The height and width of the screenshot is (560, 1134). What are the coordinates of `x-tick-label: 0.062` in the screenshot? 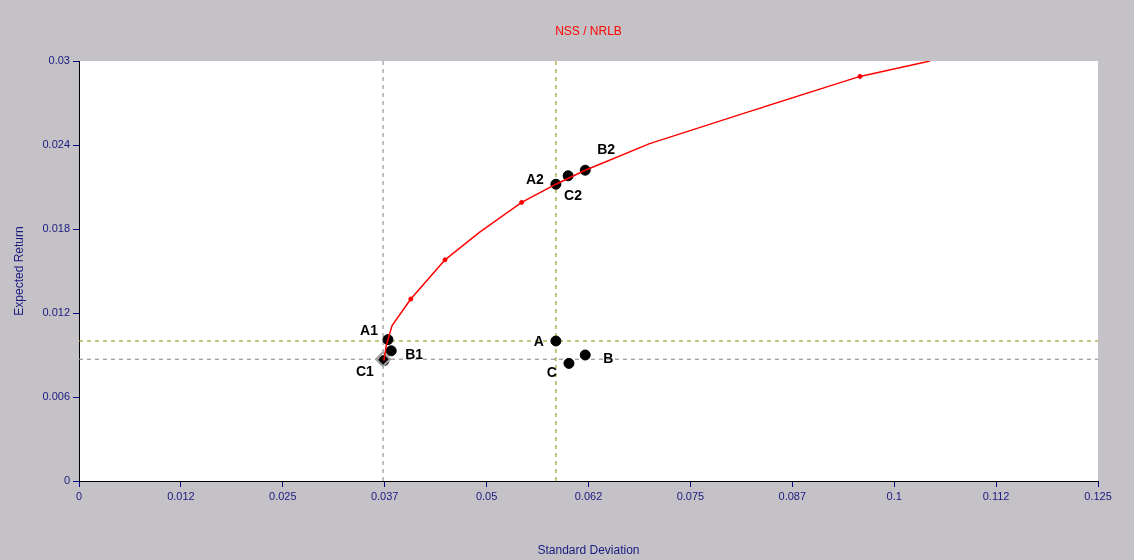 It's located at (588, 495).